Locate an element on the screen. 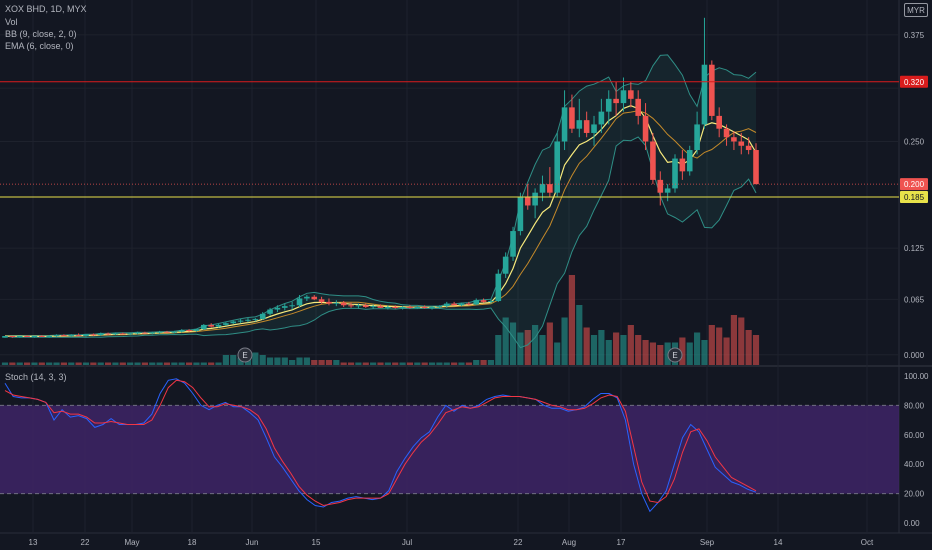  stoch-tick-label: 80.00 is located at coordinates (914, 405).